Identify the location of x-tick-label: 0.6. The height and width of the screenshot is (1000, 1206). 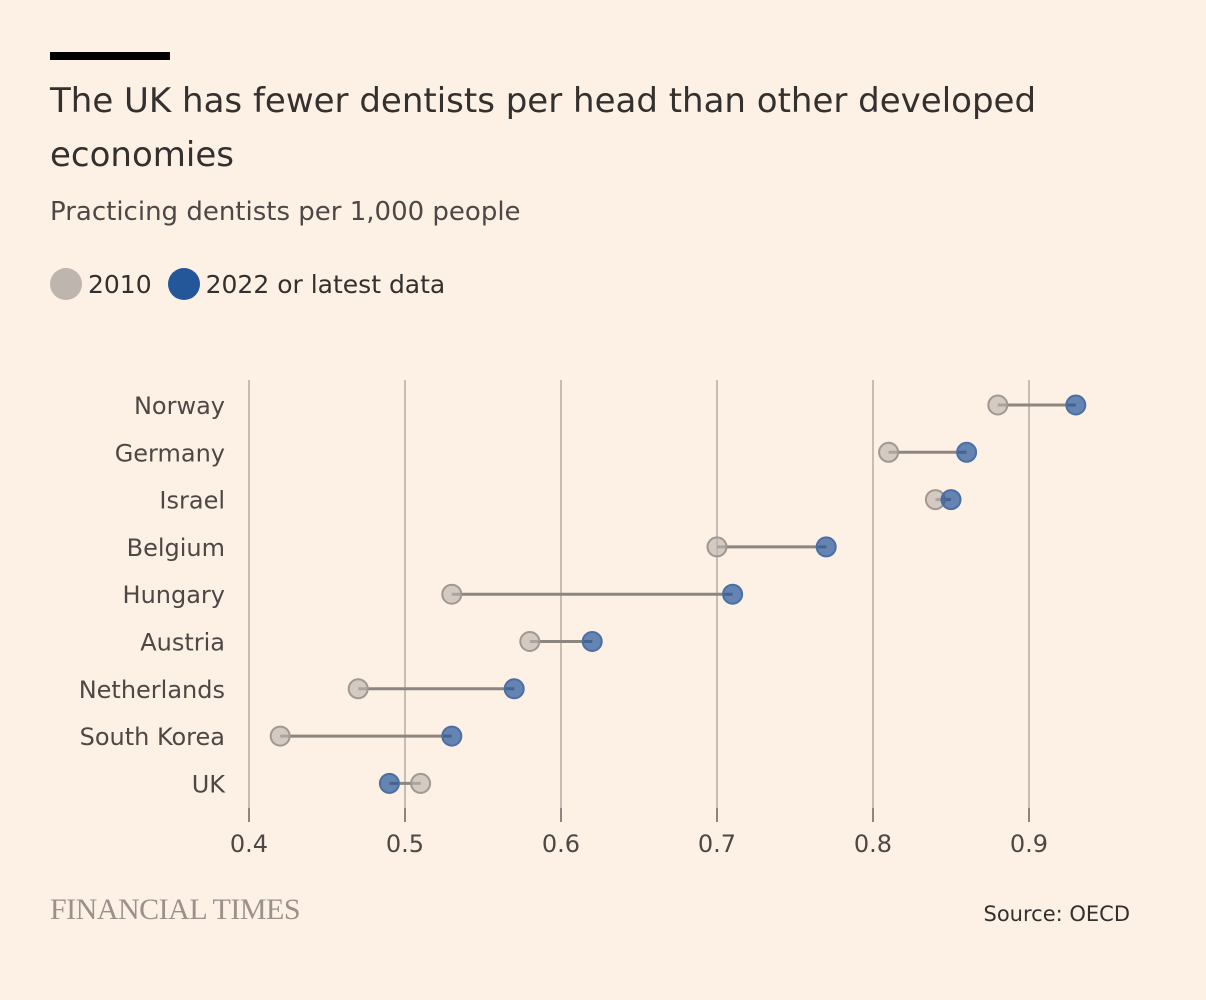
(561, 844).